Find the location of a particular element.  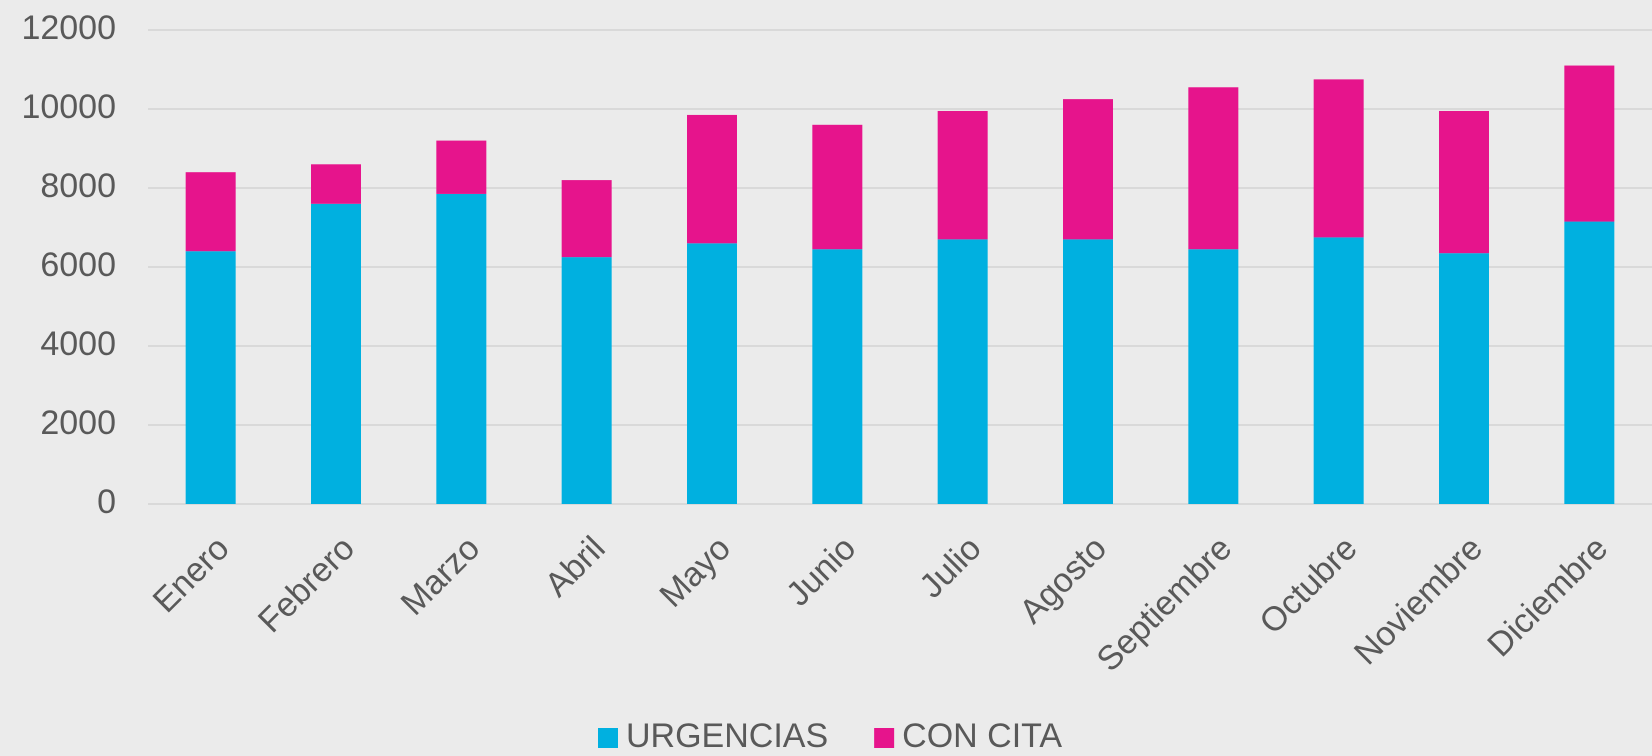

x-tick-label: Septiembre is located at coordinates (1165, 604).